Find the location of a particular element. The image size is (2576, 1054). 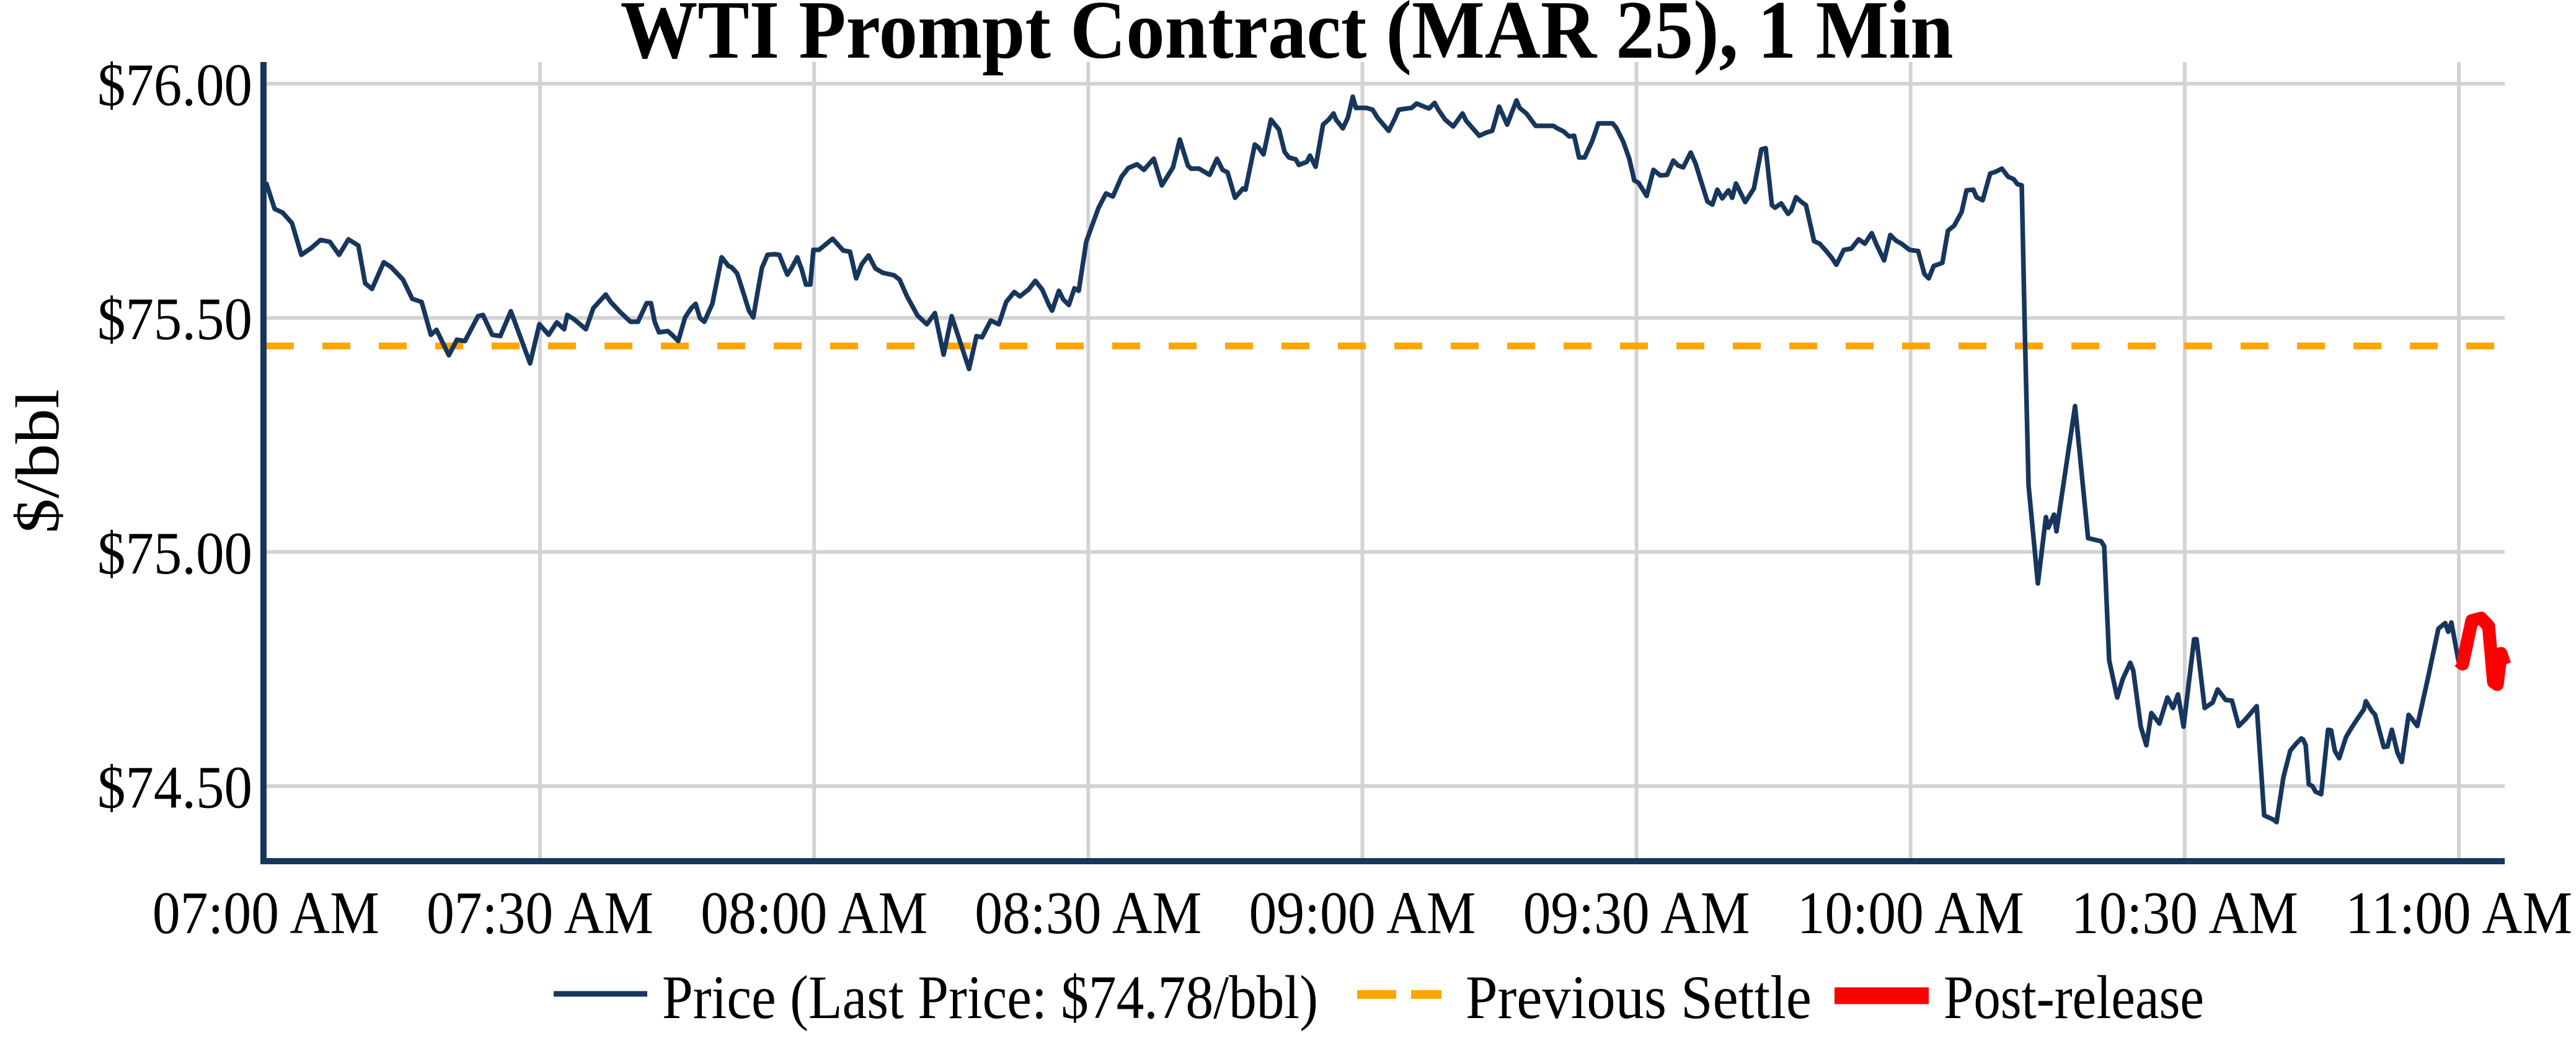

svg-text: $75.50 is located at coordinates (175, 319).